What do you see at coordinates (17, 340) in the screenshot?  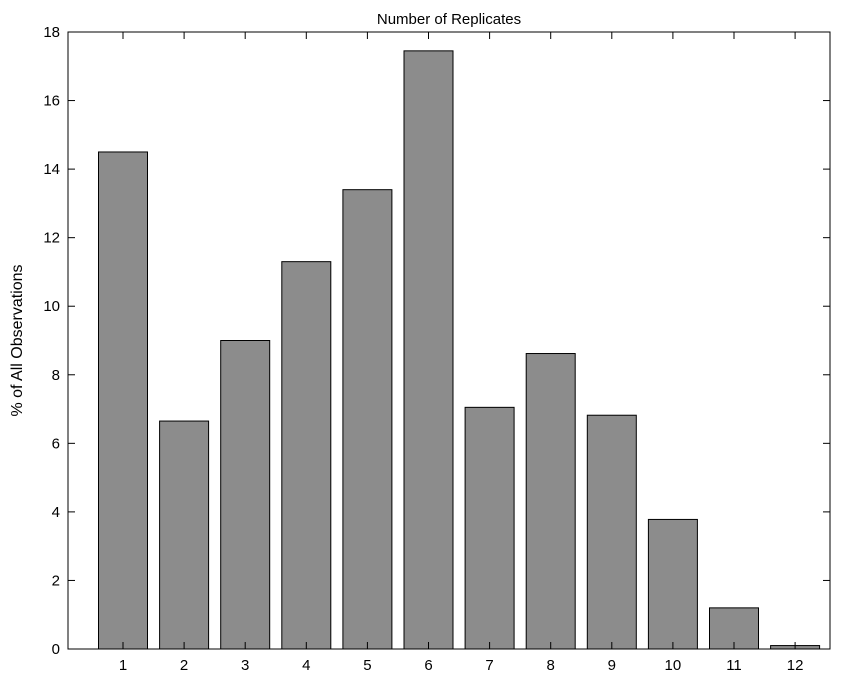 I see `y-axis-label: % of All Observations` at bounding box center [17, 340].